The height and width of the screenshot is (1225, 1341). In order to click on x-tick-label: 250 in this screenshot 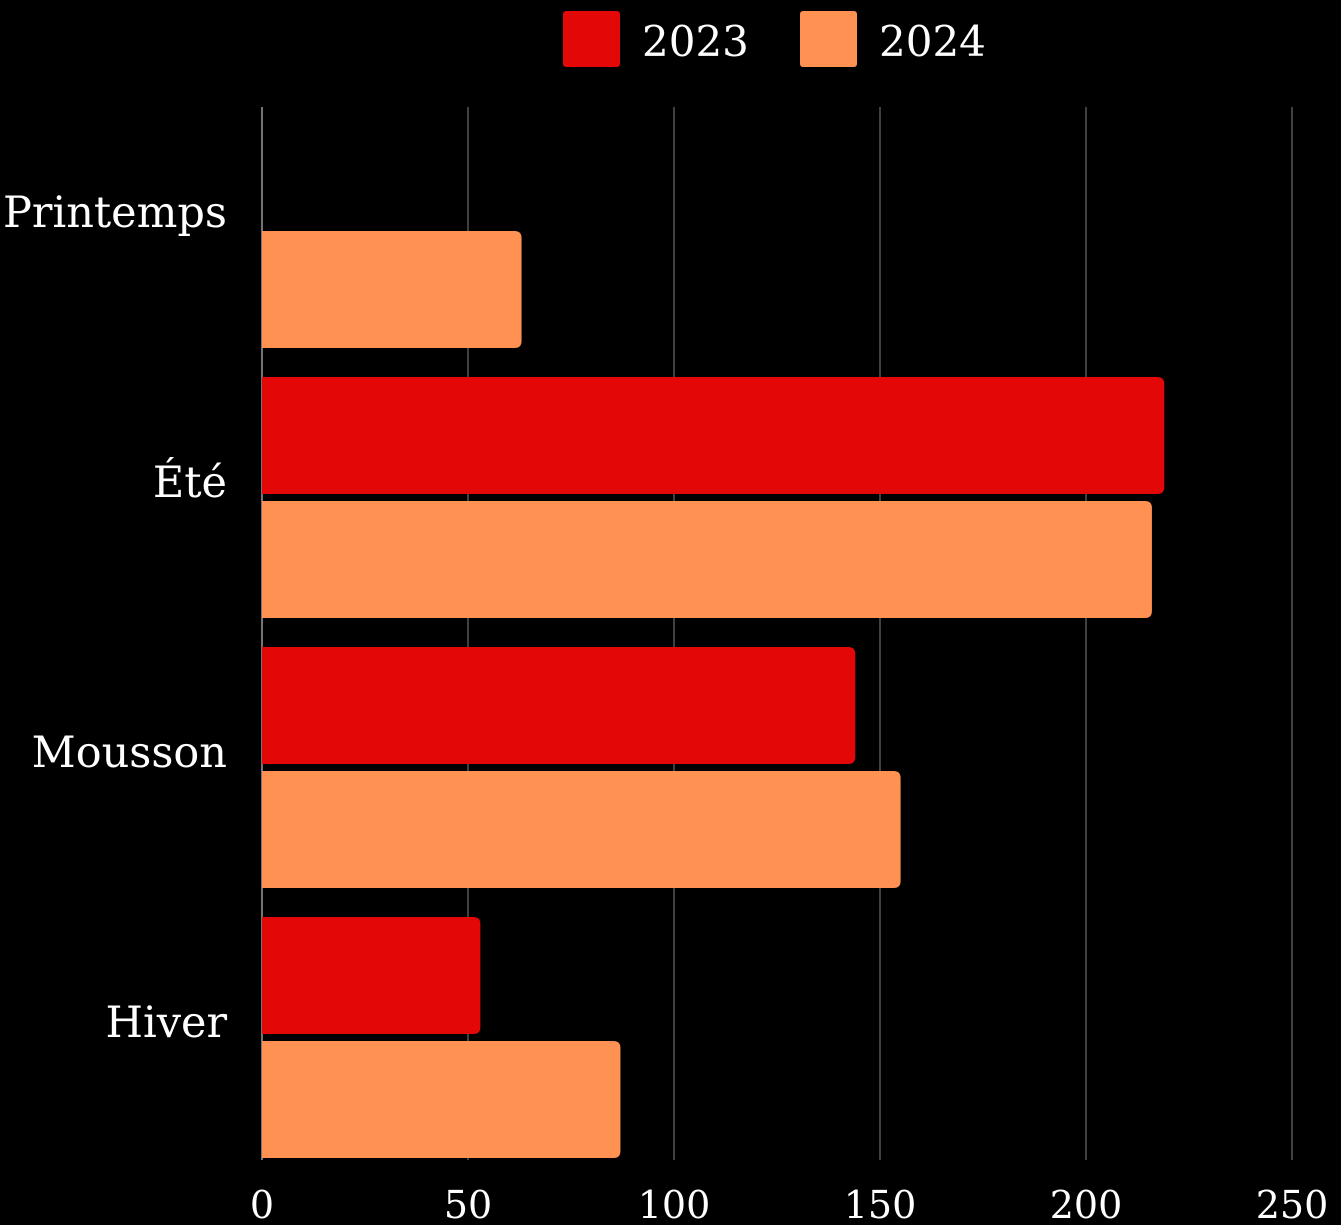, I will do `click(1292, 1204)`.